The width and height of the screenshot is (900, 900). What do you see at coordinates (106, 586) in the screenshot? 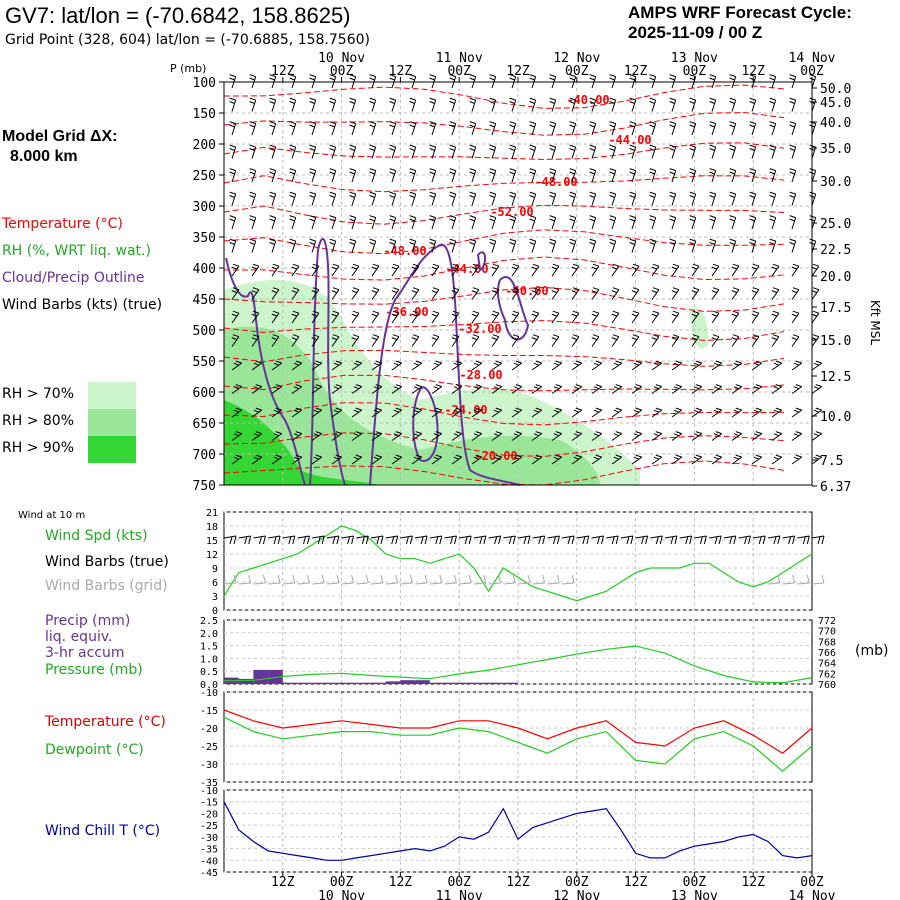
I see `wind-barbs-grid-label: Wind Barbs (grid)` at bounding box center [106, 586].